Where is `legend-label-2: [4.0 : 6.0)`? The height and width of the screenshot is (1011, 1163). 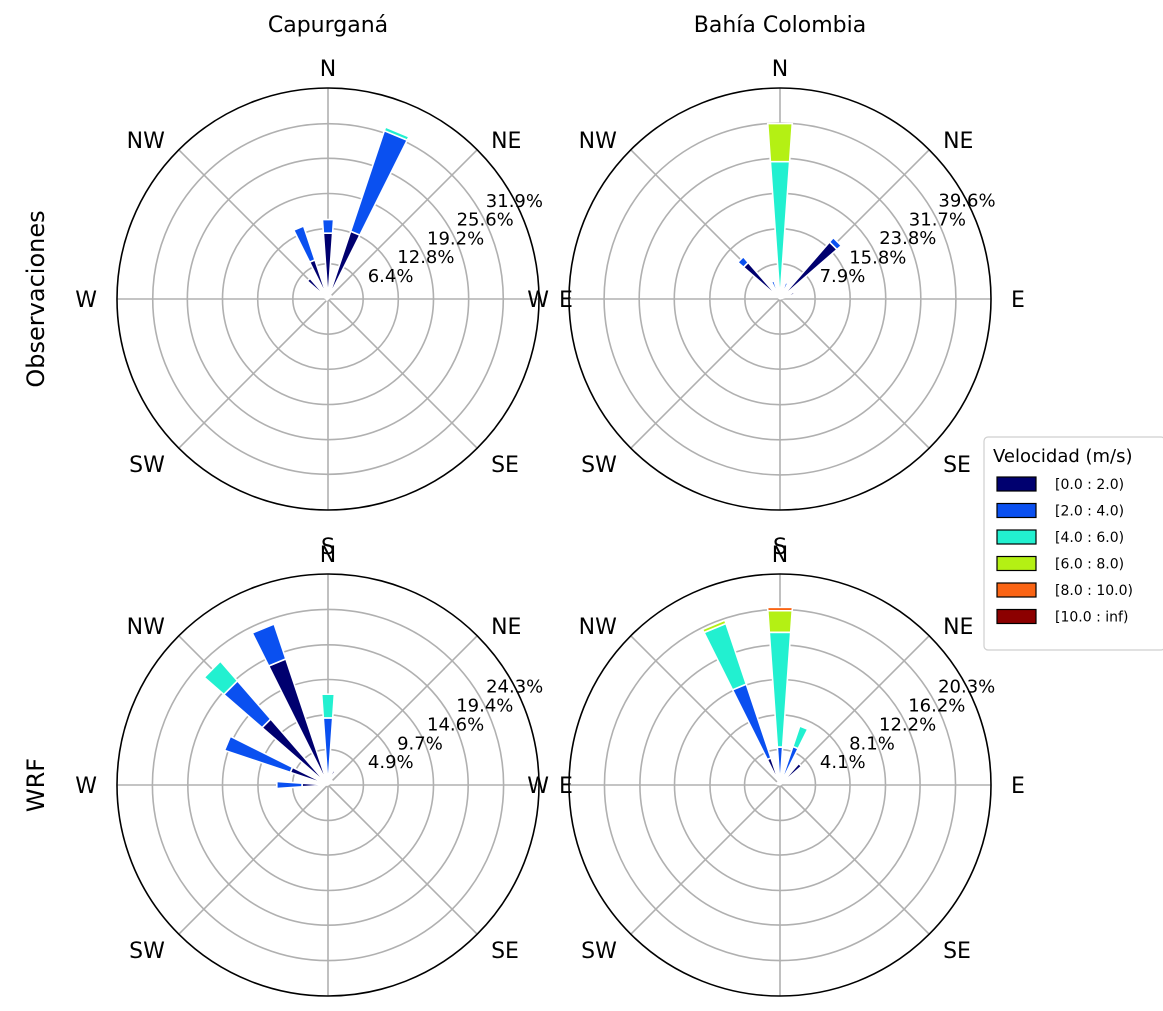
legend-label-2: [4.0 : 6.0) is located at coordinates (1089, 538).